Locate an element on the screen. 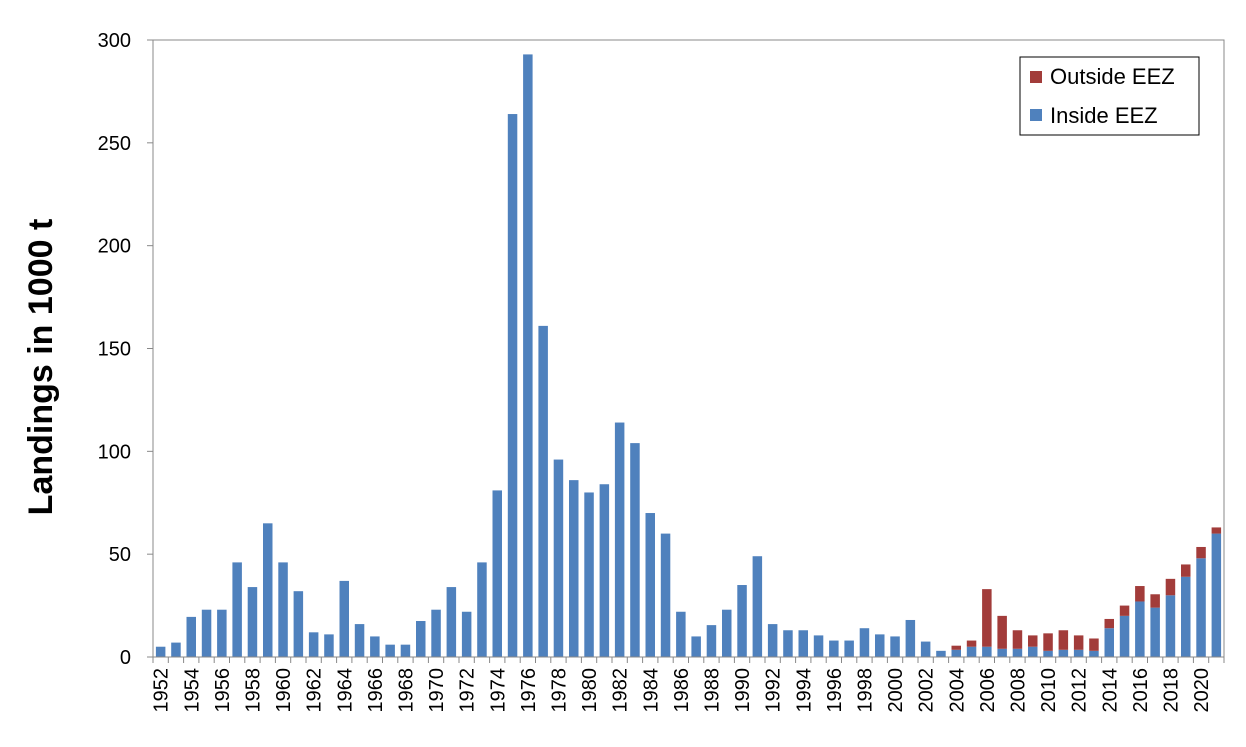 Image resolution: width=1246 pixels, height=747 pixels. x-tick-label: 1952 is located at coordinates (162, 690).